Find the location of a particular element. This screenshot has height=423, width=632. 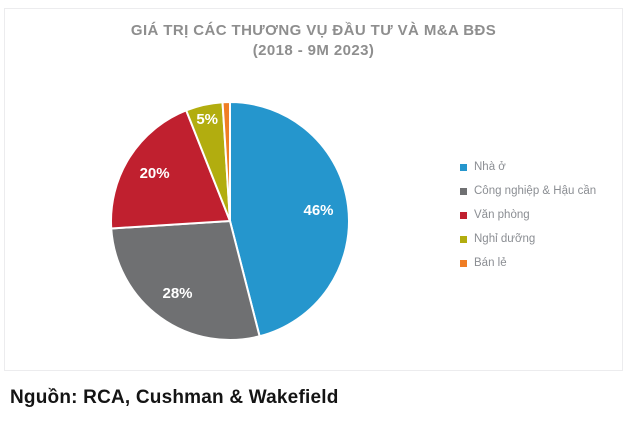

legend-label: Nhà ở is located at coordinates (490, 167).